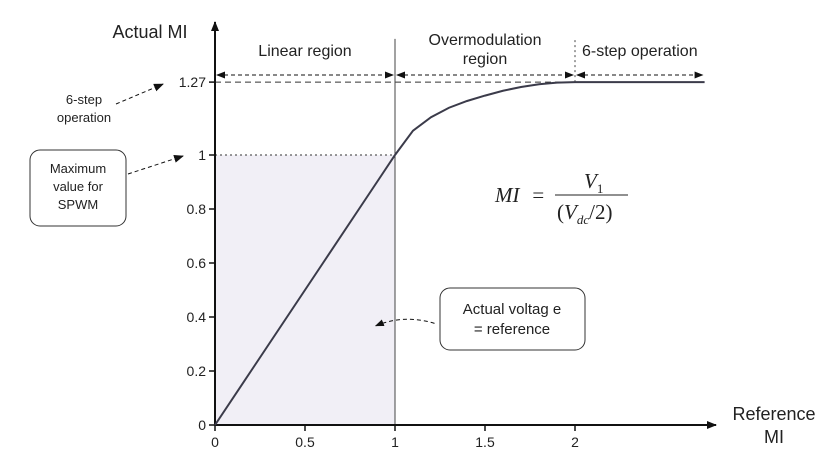  I want to click on region-label: 6-step operation, so click(640, 51).